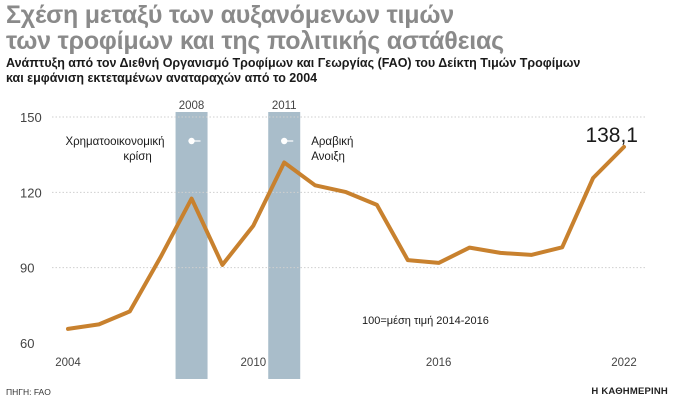  What do you see at coordinates (624, 363) in the screenshot?
I see `x-tick-label: 2022` at bounding box center [624, 363].